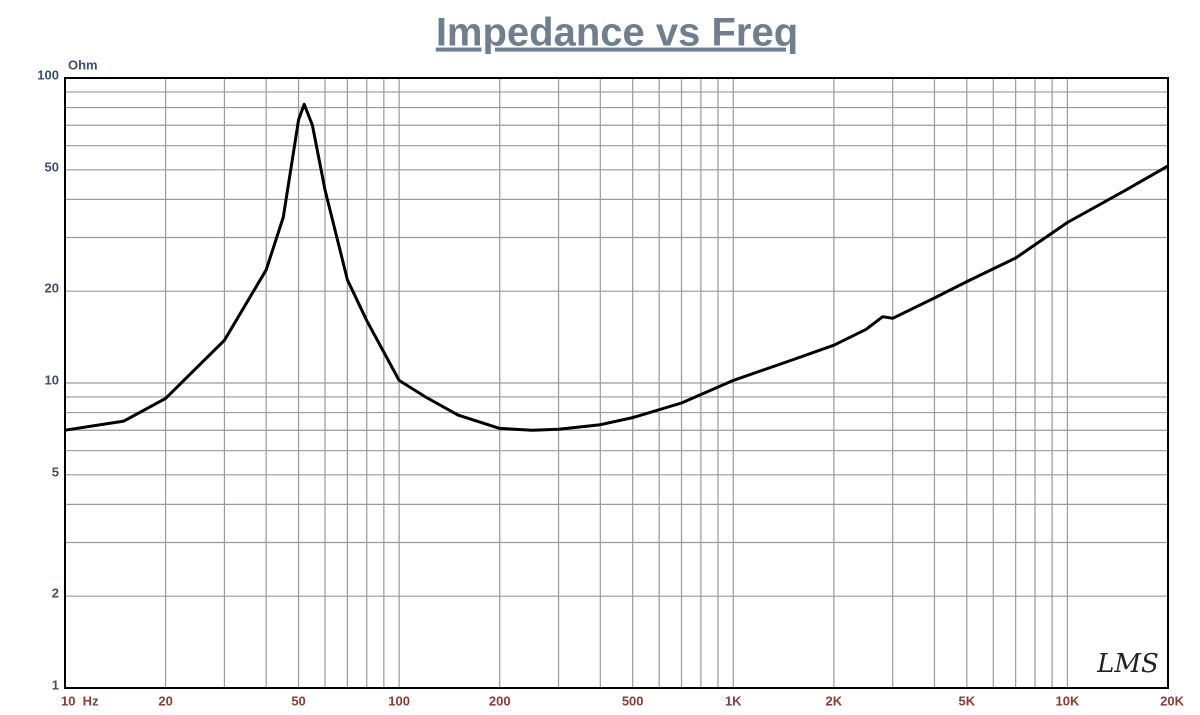 This screenshot has width=1200, height=715. What do you see at coordinates (52, 288) in the screenshot?
I see `y-tick-label: 20` at bounding box center [52, 288].